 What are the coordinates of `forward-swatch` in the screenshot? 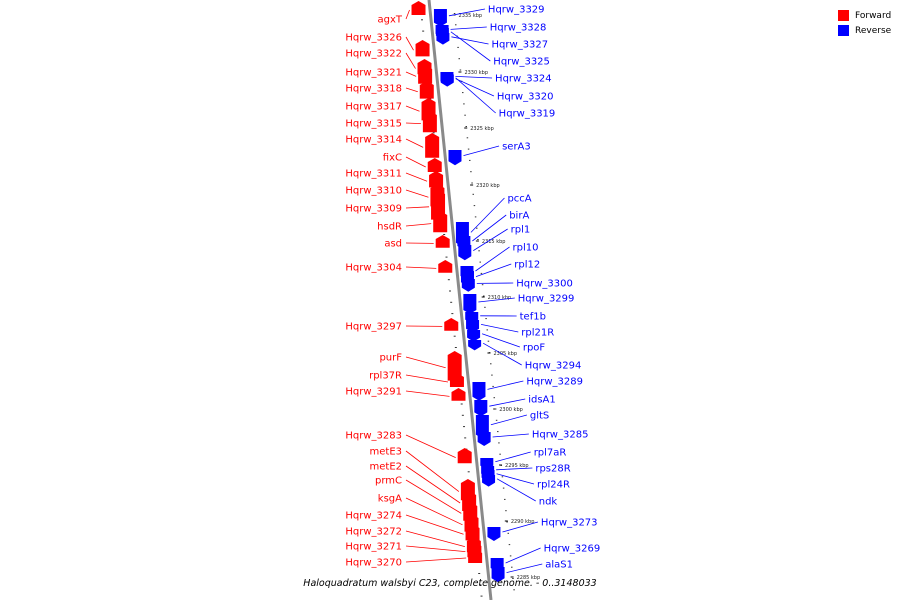 It's located at (843, 15).